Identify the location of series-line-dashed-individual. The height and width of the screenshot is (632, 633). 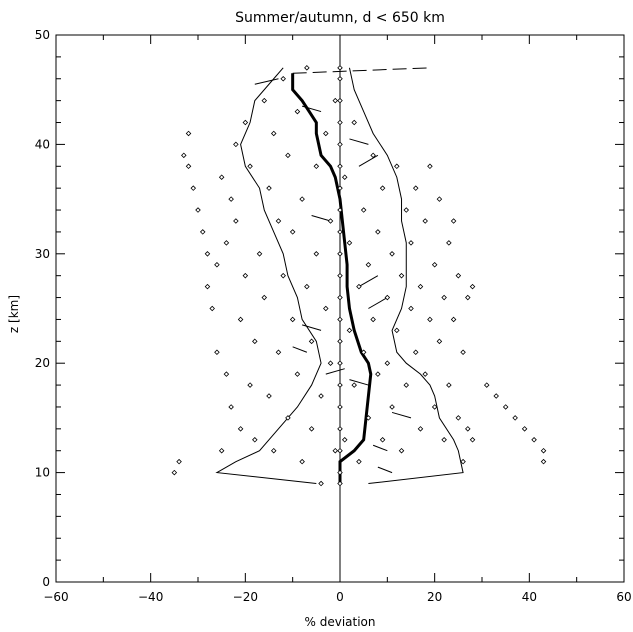
(361, 70).